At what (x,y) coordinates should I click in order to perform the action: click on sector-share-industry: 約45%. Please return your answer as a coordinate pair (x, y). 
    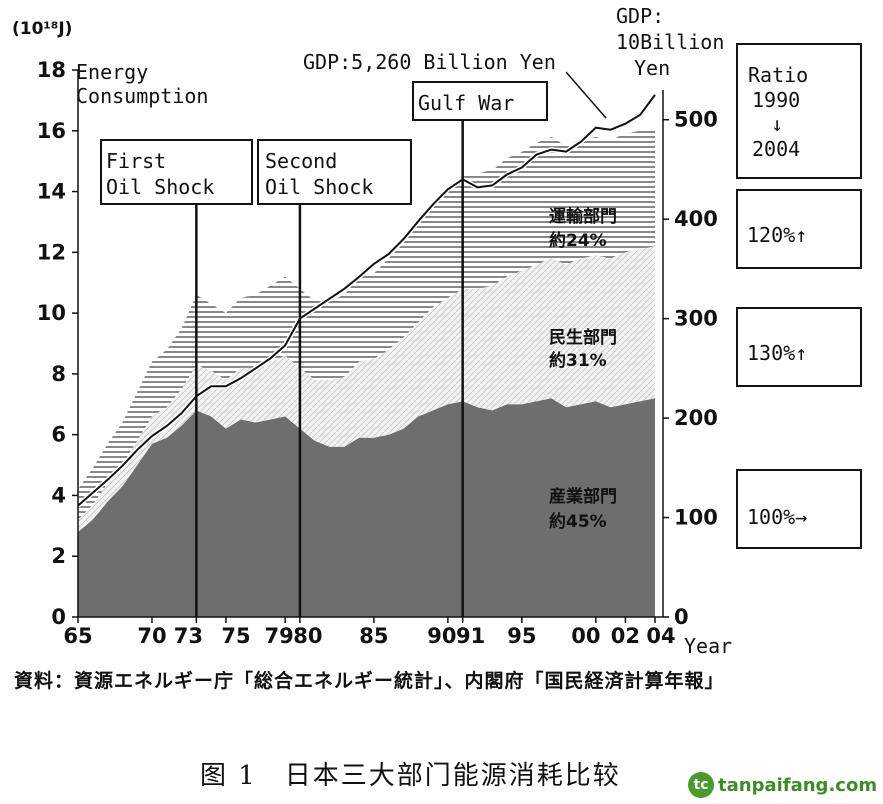
    Looking at the image, I should click on (578, 521).